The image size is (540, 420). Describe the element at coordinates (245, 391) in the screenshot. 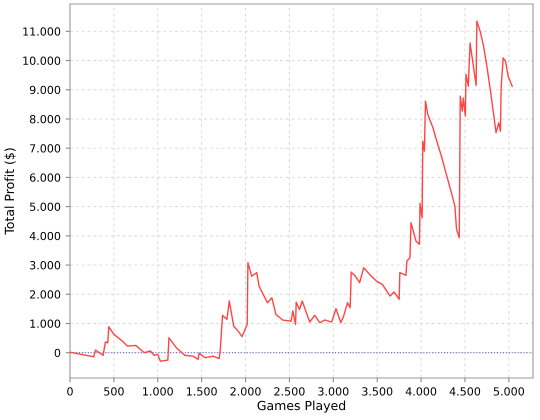

I see `x-tick-label: 2.000` at that location.